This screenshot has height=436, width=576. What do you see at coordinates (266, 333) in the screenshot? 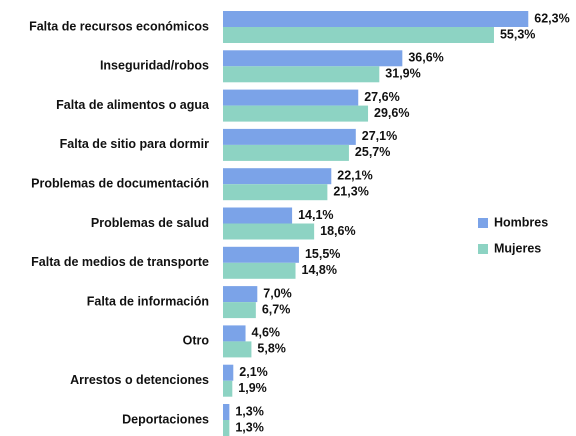
I see `value-label: 4,6%` at bounding box center [266, 333].